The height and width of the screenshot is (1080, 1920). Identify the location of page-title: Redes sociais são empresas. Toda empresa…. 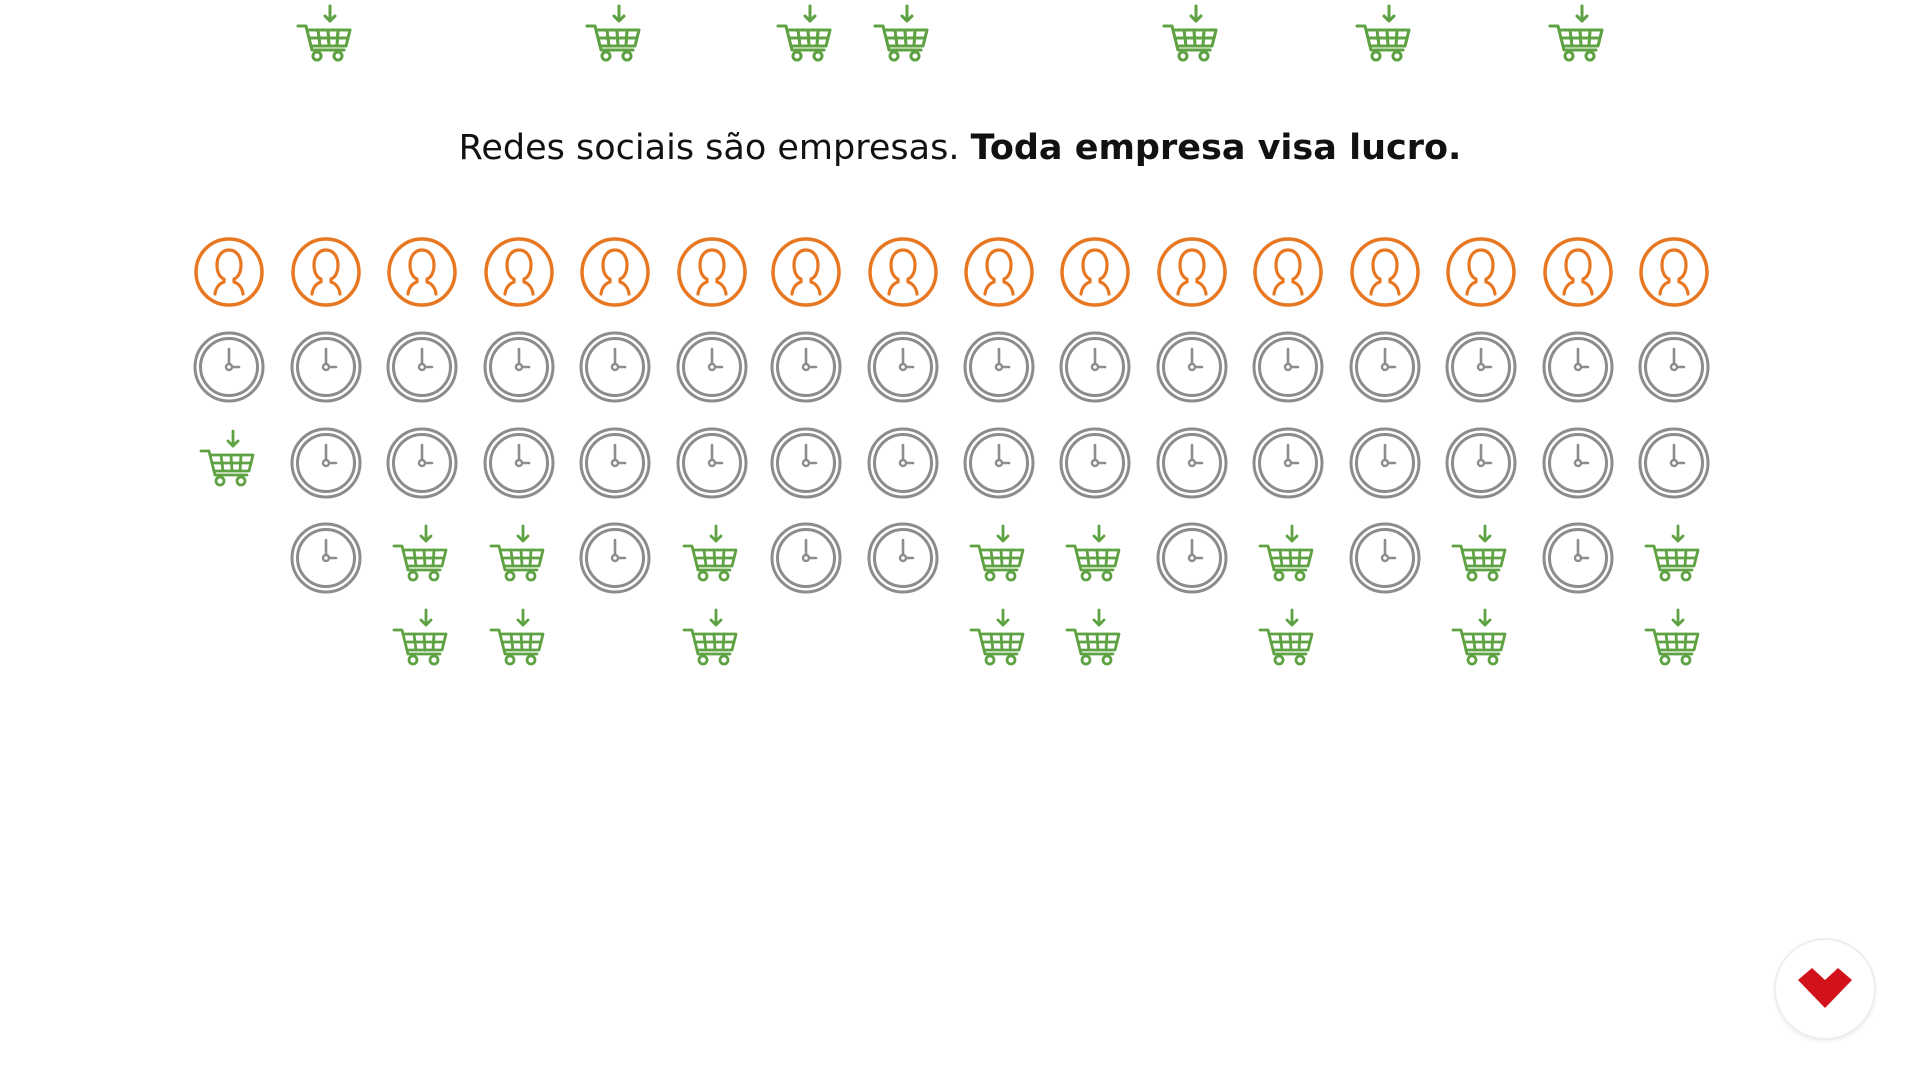
(960, 148).